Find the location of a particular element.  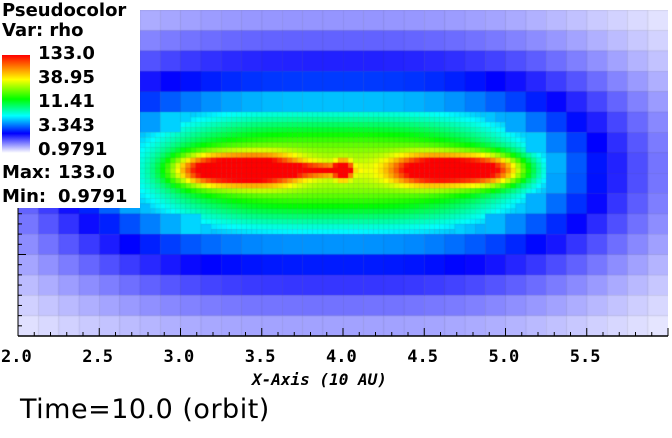

x-tick-label: 5.5 is located at coordinates (585, 357).